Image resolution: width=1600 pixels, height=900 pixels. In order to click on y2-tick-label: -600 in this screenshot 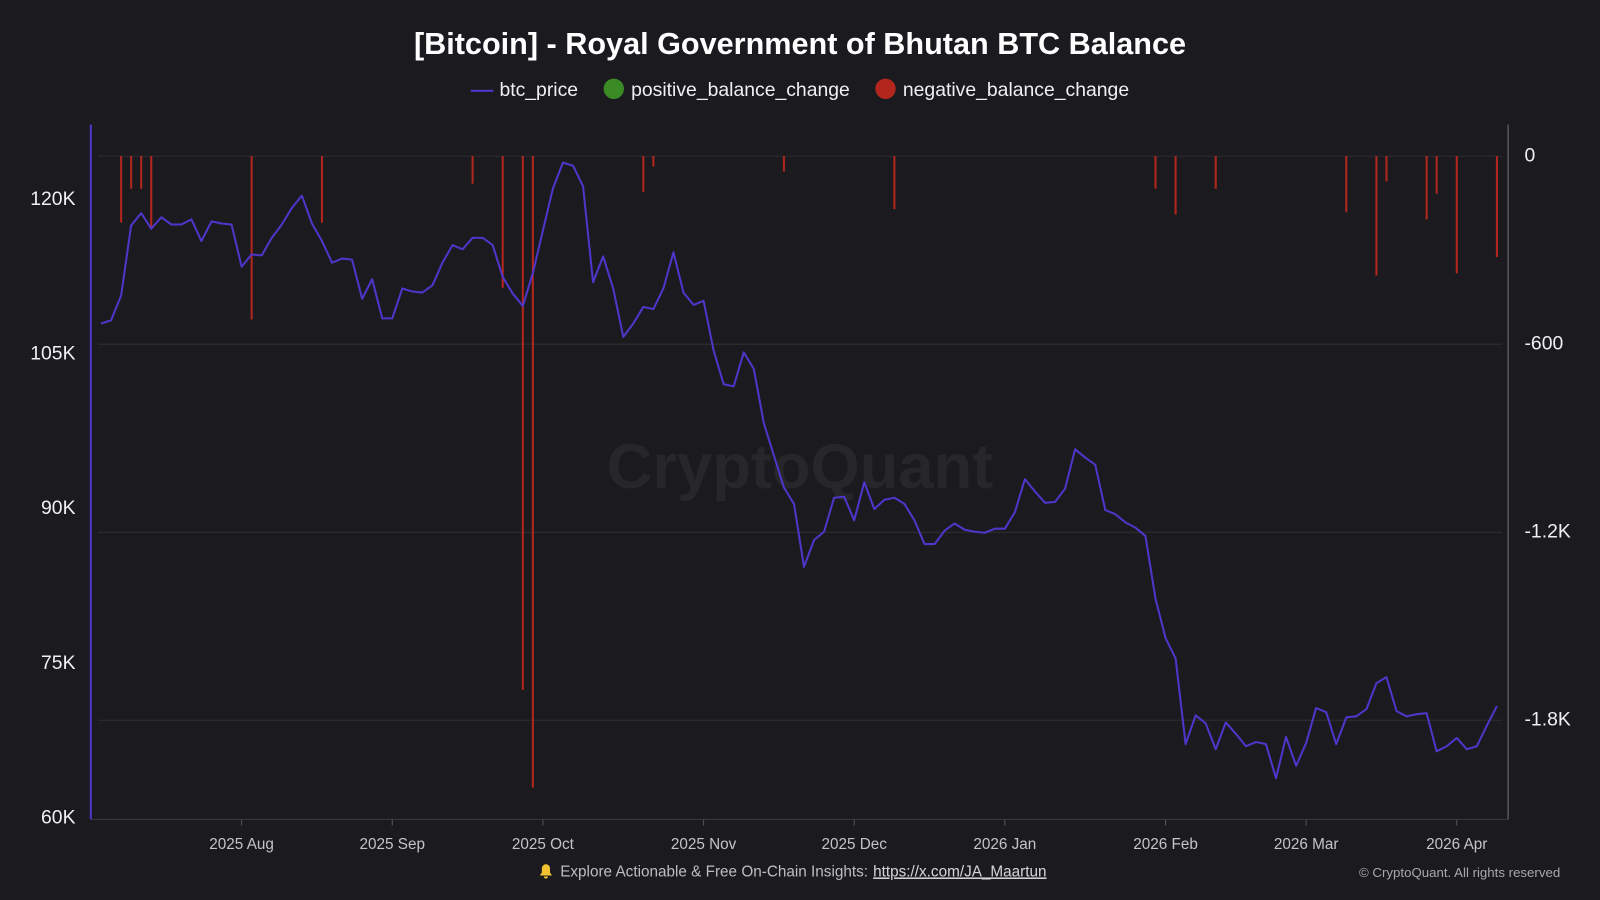, I will do `click(1543, 343)`.